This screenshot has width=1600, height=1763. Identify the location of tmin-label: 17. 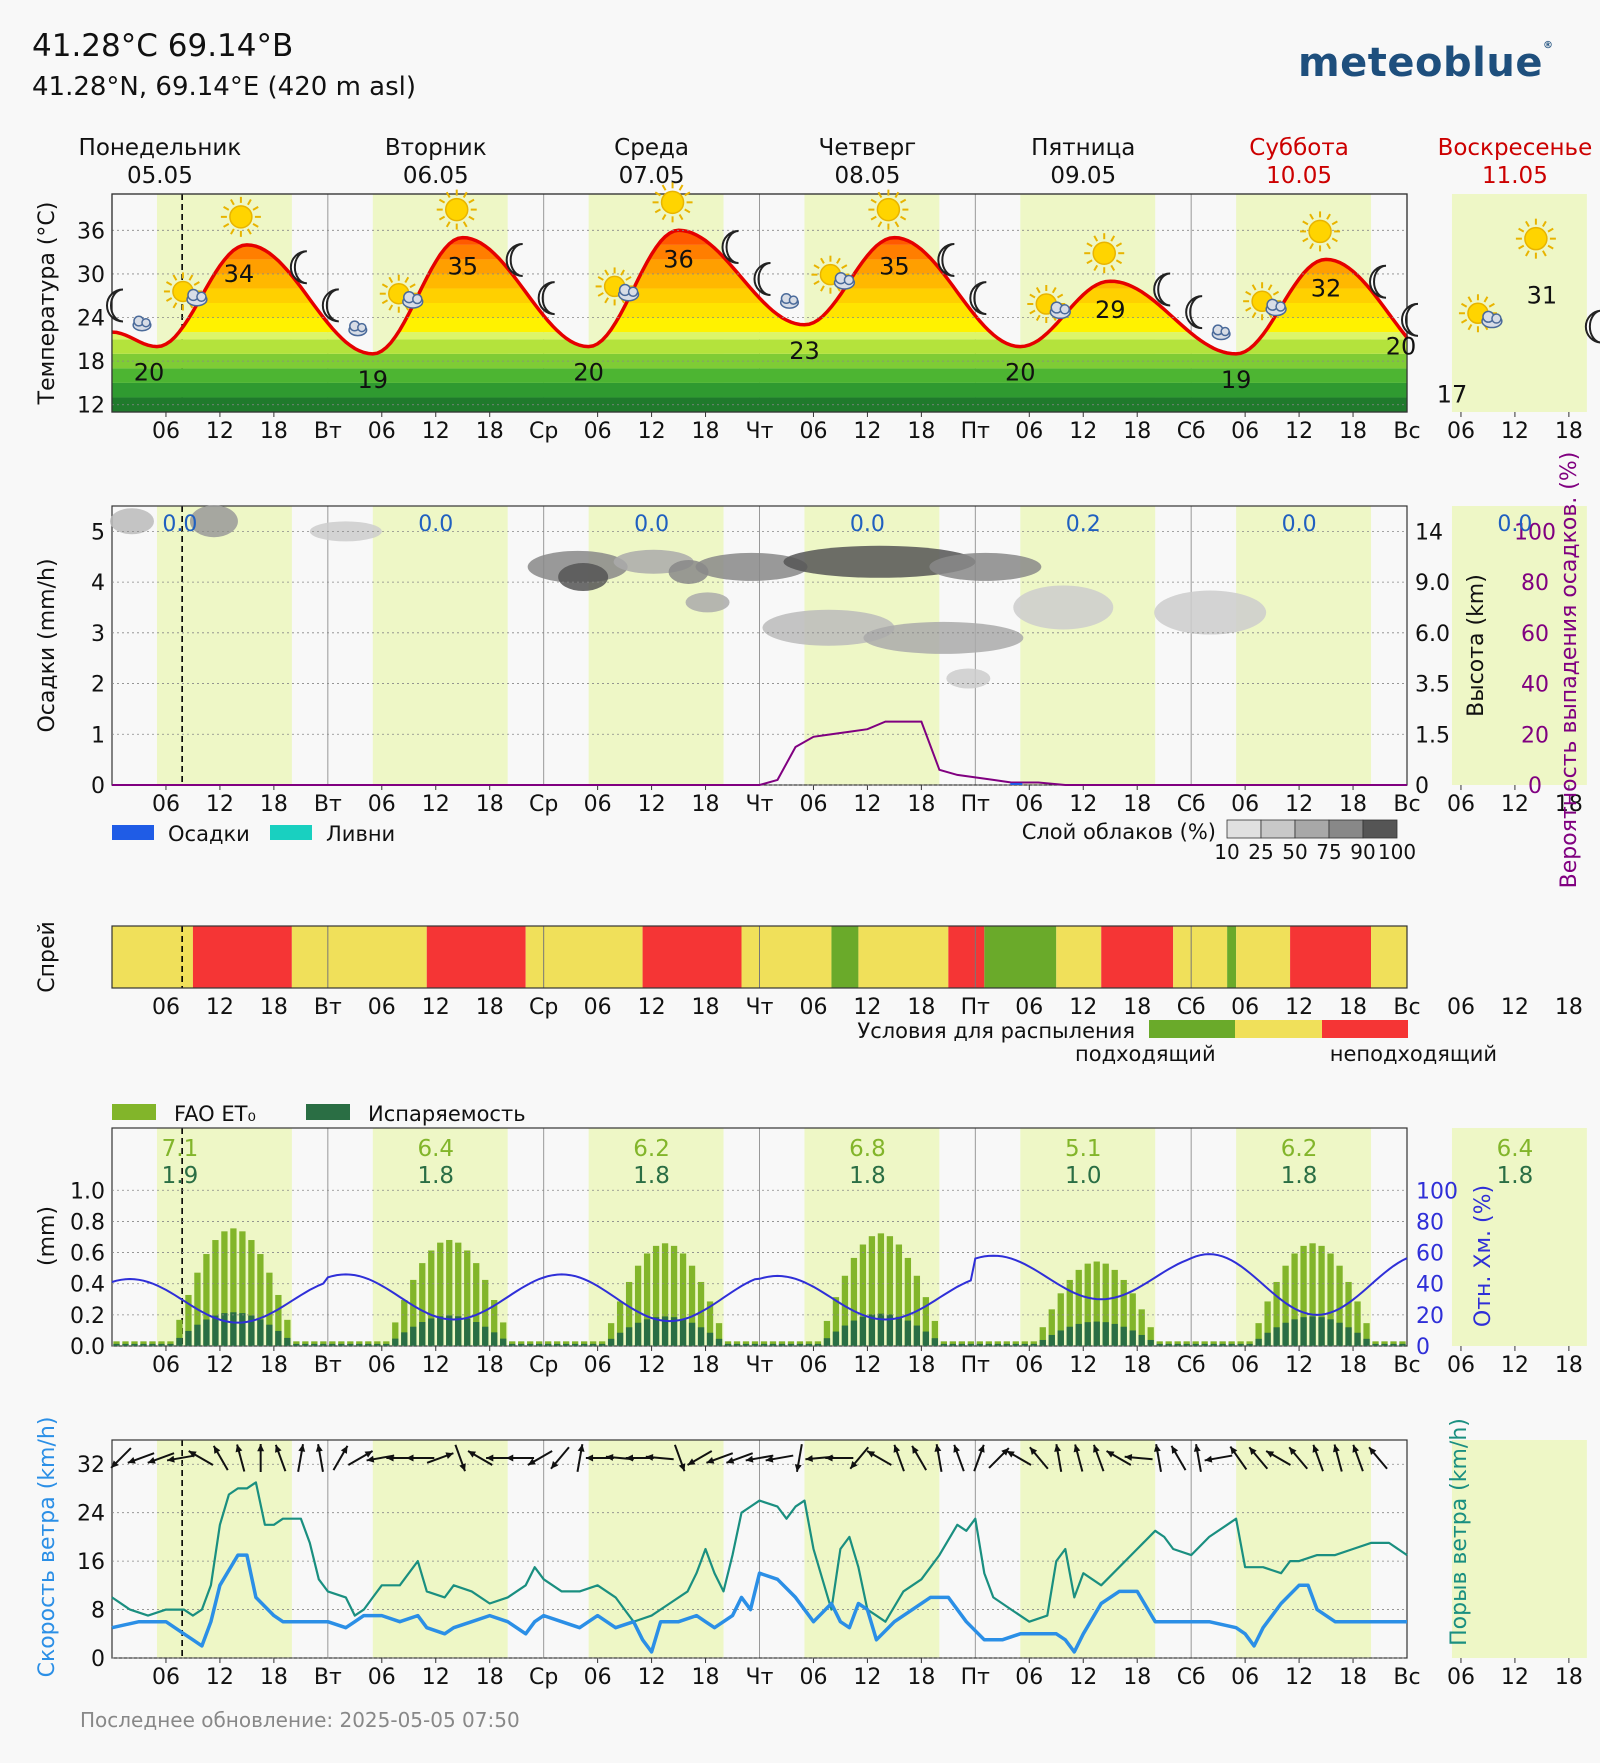
(1452, 394).